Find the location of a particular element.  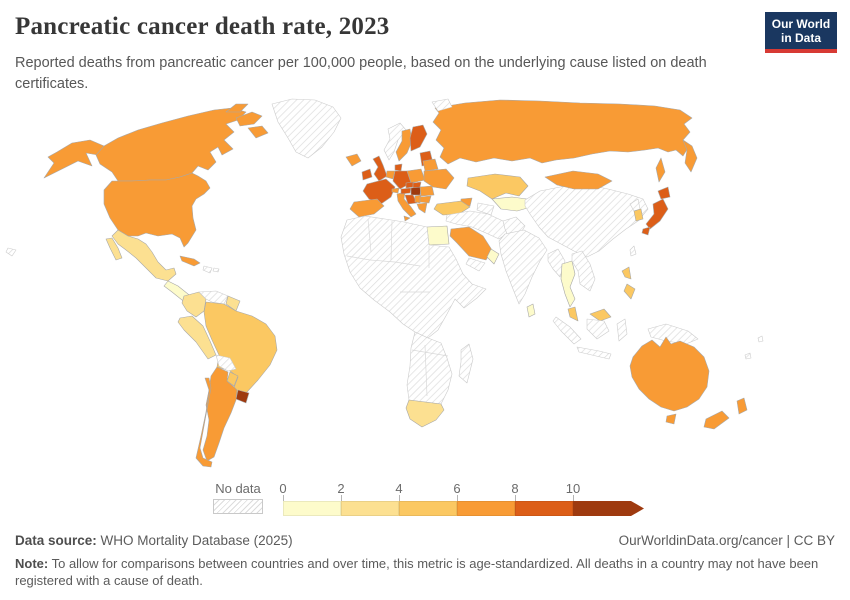

country-thailand is located at coordinates (568, 284).